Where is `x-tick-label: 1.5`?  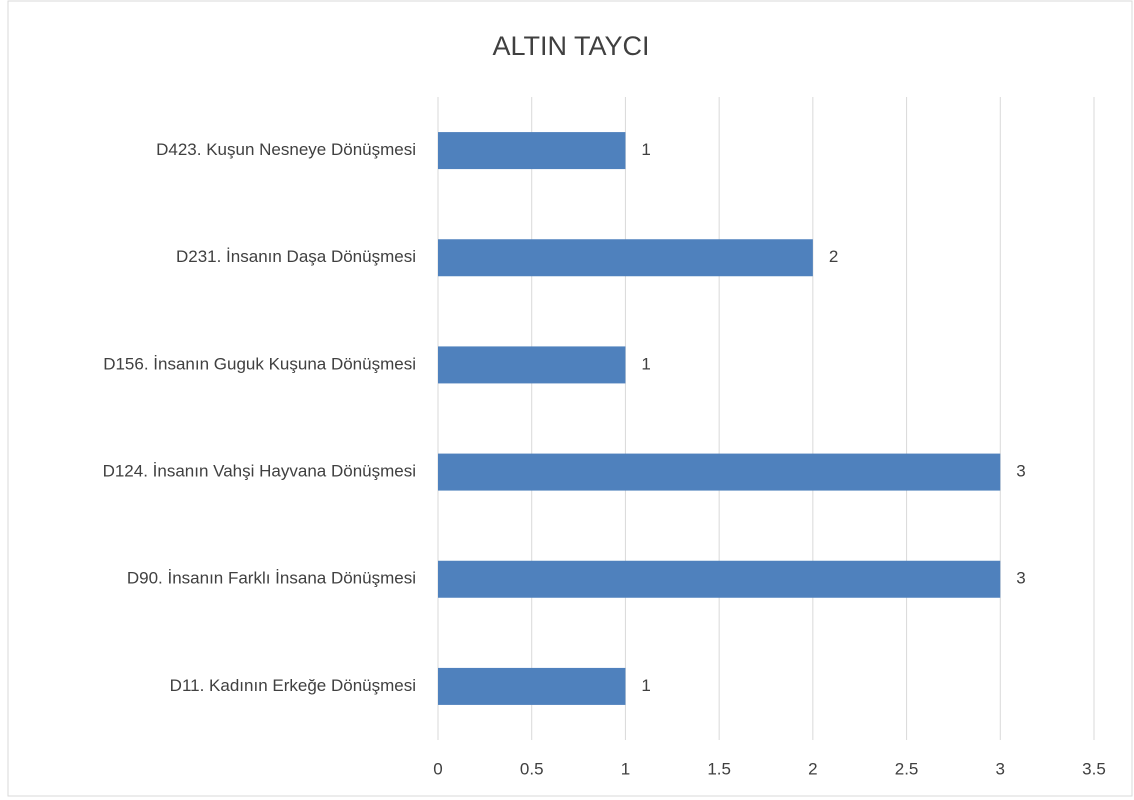 x-tick-label: 1.5 is located at coordinates (719, 768).